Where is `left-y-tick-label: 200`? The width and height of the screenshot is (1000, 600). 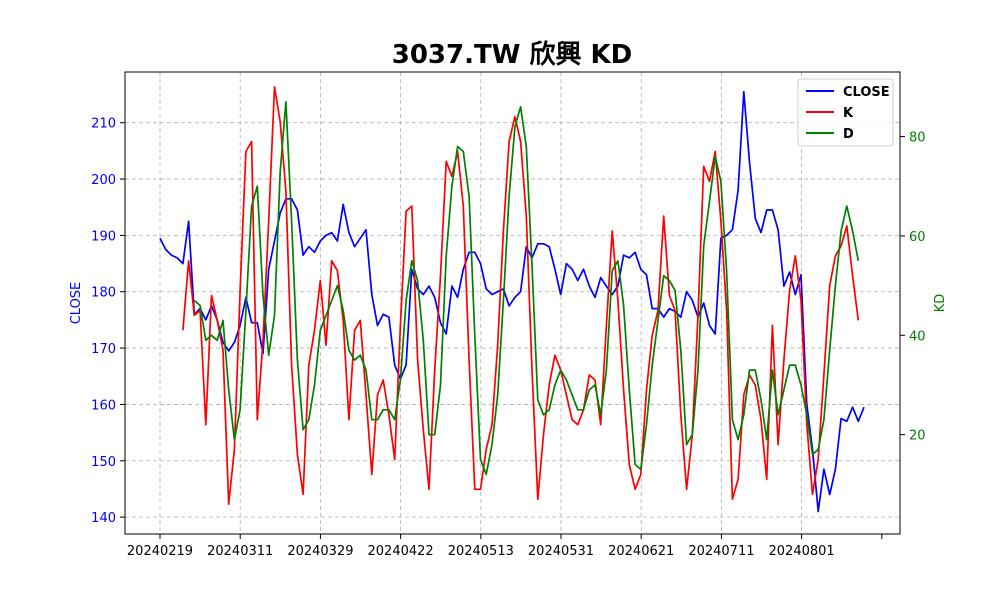
left-y-tick-label: 200 is located at coordinates (103, 180).